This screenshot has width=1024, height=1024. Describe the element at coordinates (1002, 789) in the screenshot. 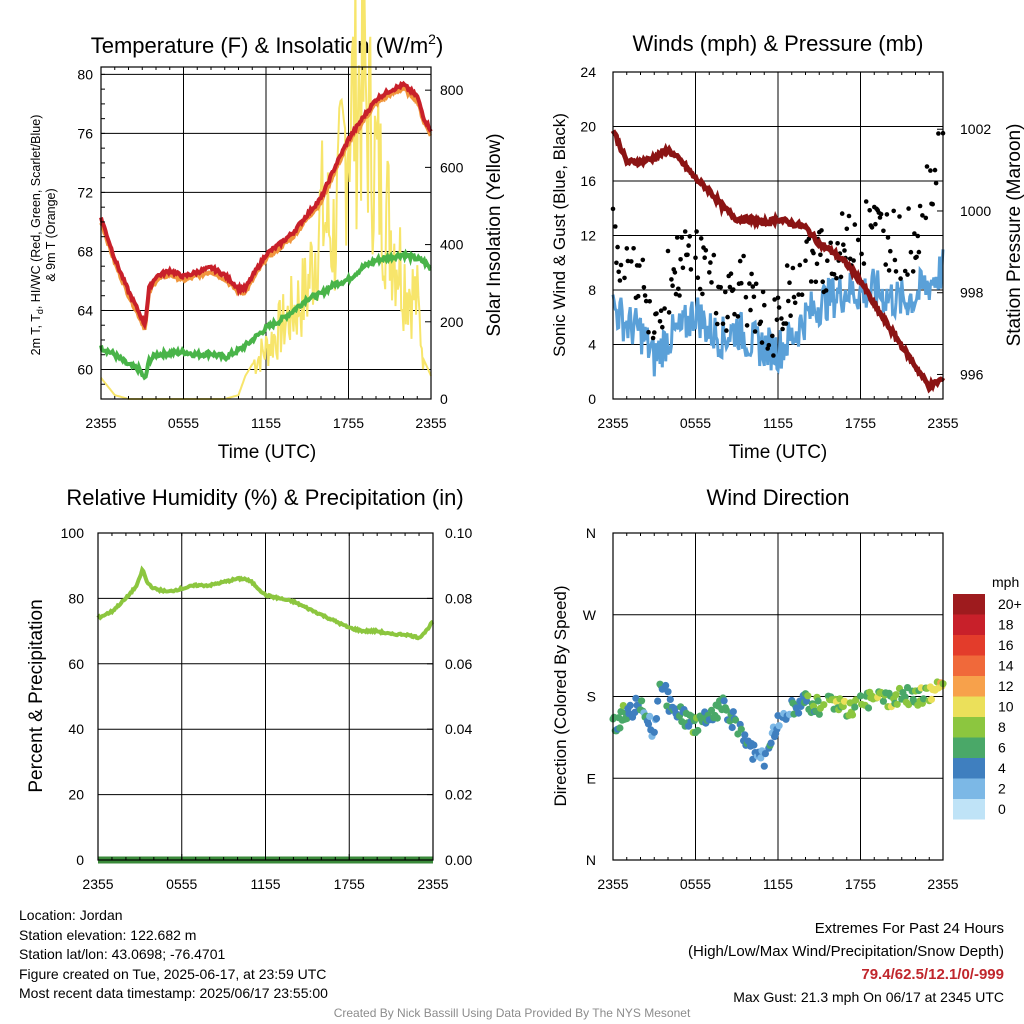

I see `speed-legend-label: 2` at that location.